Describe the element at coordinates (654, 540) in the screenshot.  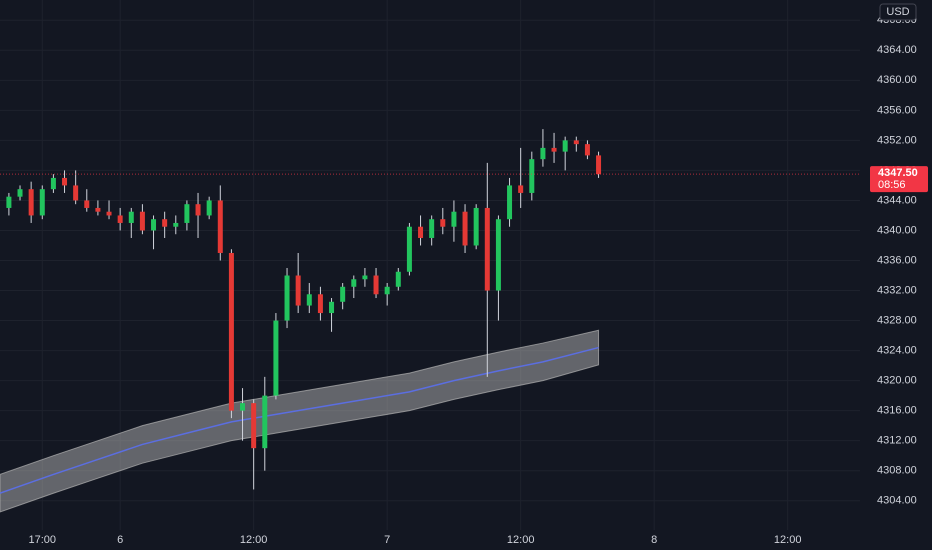
I see `x-tick-label: 8` at that location.